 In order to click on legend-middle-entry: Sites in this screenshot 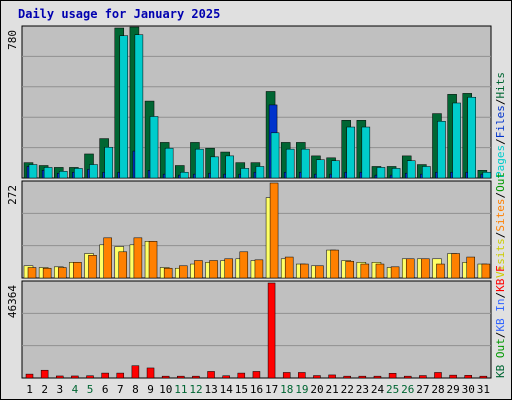, I will do `click(500, 215)`.